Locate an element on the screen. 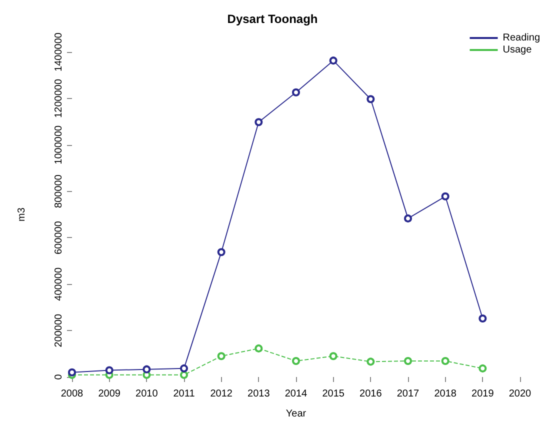 The image size is (545, 435). x-tick-label: 2010 is located at coordinates (147, 394).